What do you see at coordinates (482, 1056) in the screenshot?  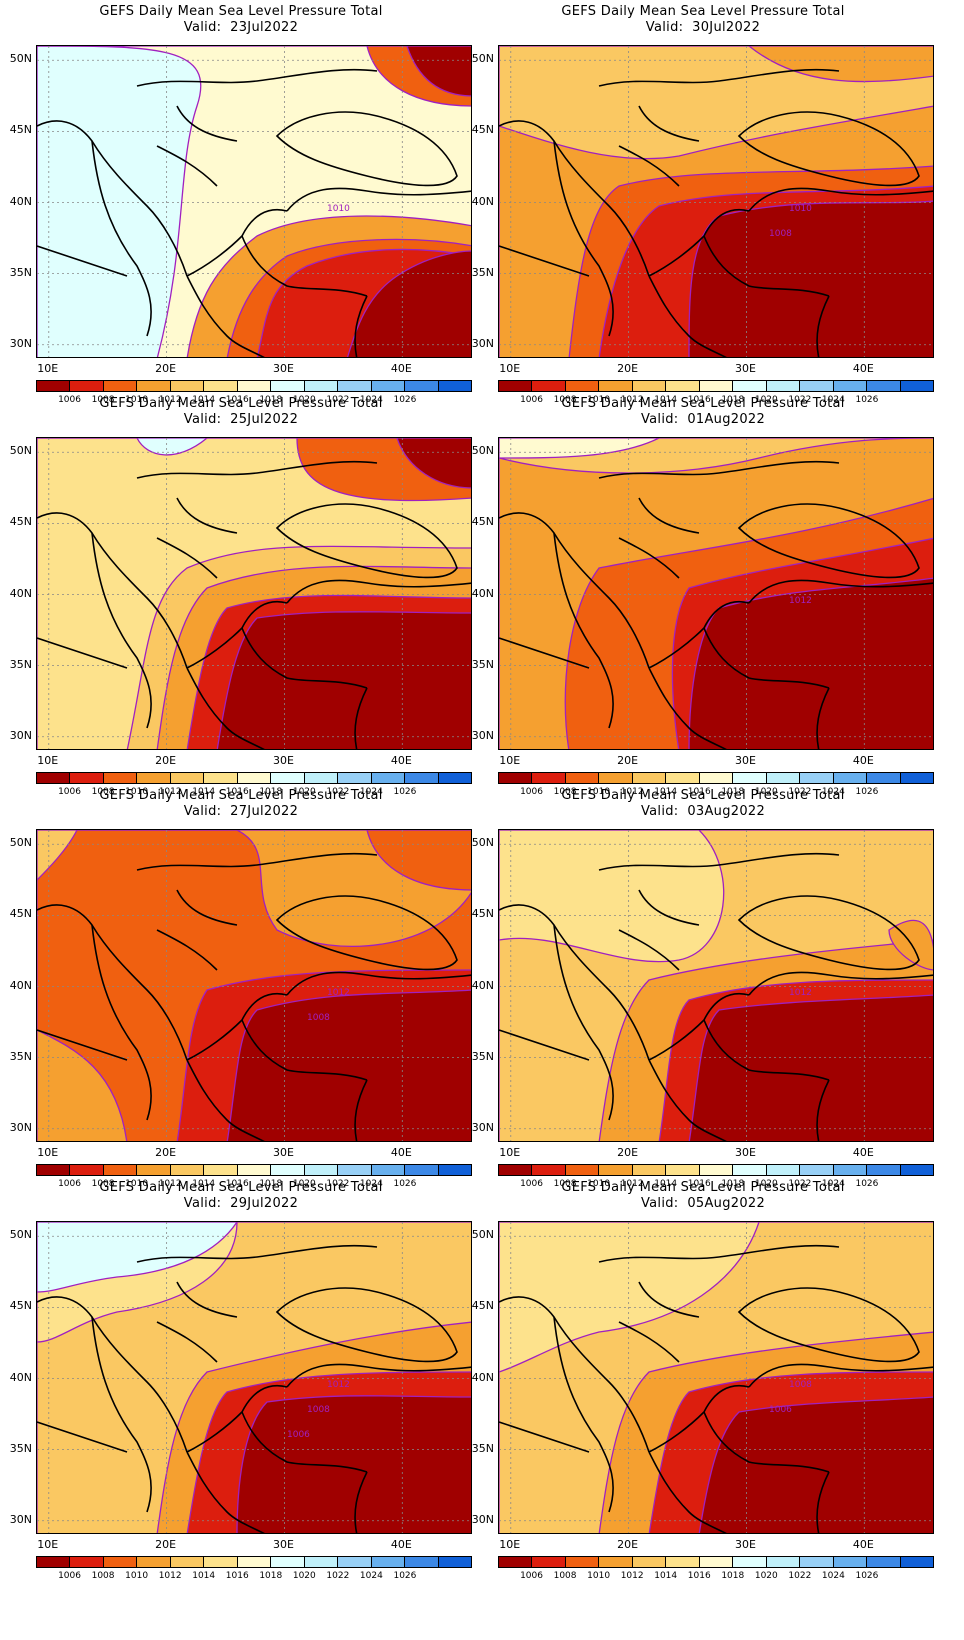 I see `lat-tick-label: 35N` at bounding box center [482, 1056].